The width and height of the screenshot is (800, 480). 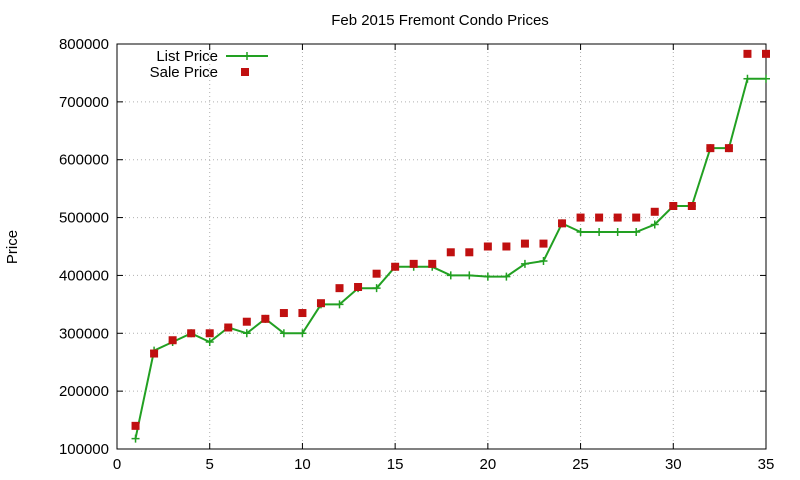 I want to click on y-tick-label: 100000, so click(x=84, y=449).